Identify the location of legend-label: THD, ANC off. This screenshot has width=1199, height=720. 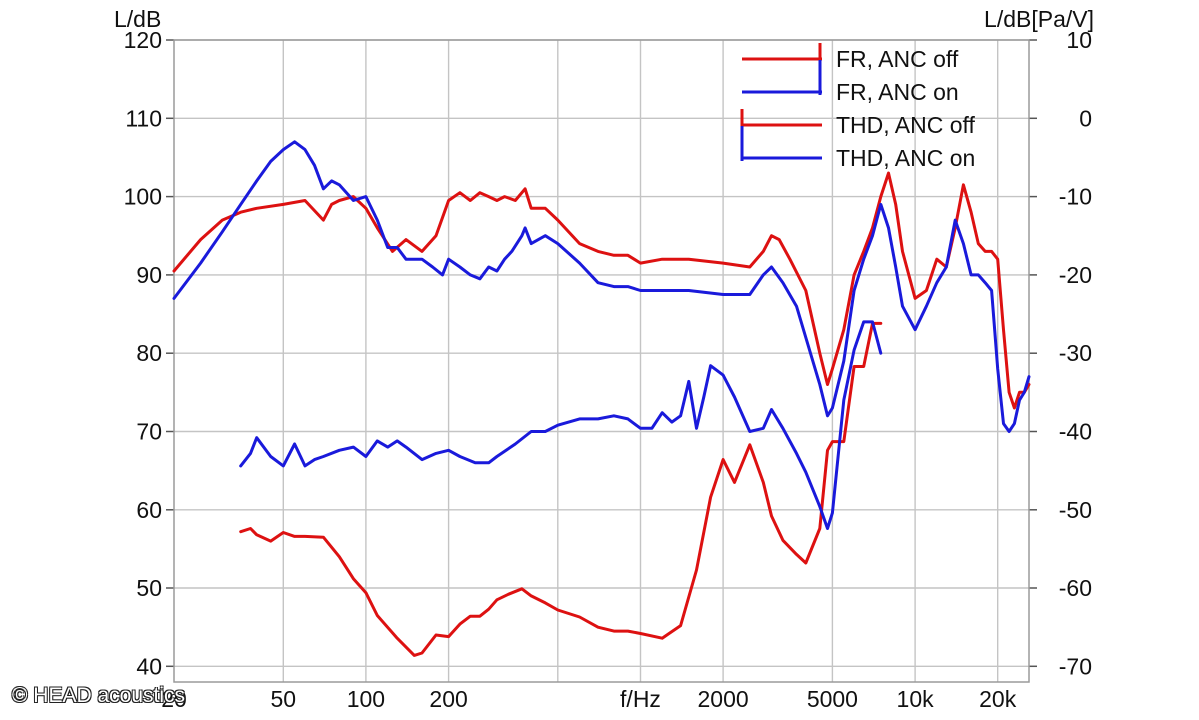
(905, 125).